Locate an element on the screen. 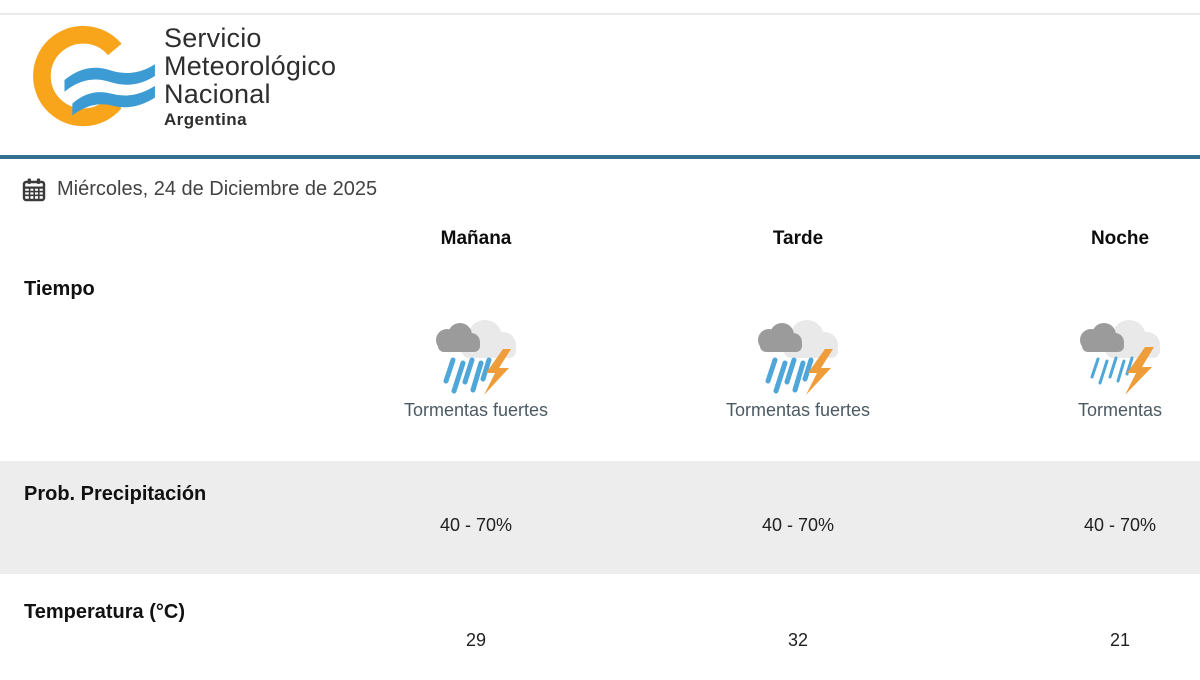 The width and height of the screenshot is (1200, 680). calendar-icon is located at coordinates (34, 189).